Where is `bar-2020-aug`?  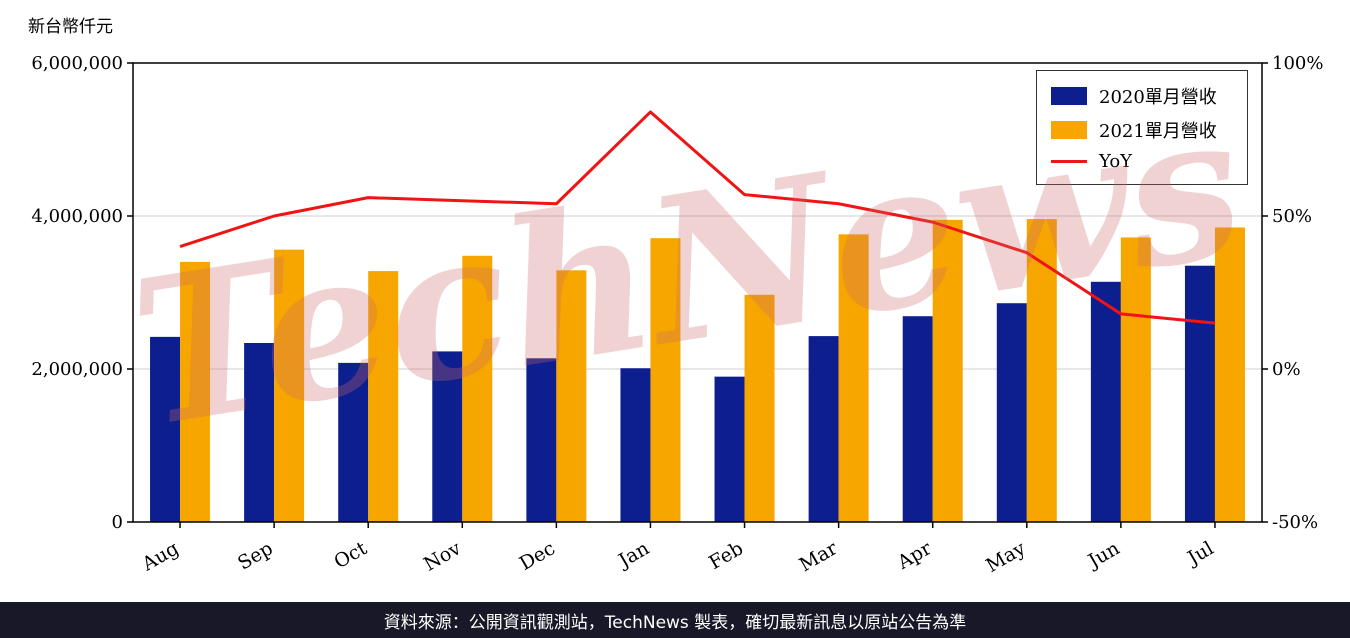
bar-2020-aug is located at coordinates (165, 429).